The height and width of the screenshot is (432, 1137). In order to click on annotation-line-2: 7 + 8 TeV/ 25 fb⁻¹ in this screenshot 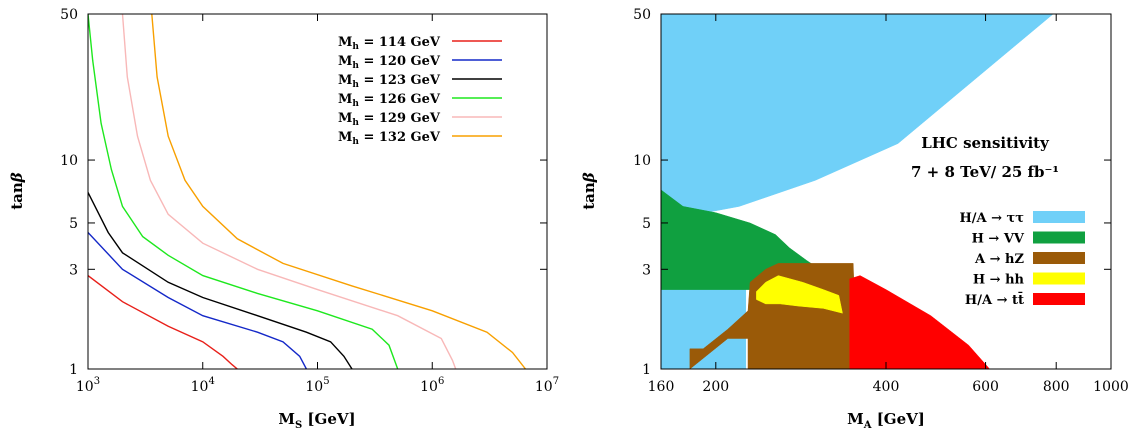, I will do `click(985, 172)`.